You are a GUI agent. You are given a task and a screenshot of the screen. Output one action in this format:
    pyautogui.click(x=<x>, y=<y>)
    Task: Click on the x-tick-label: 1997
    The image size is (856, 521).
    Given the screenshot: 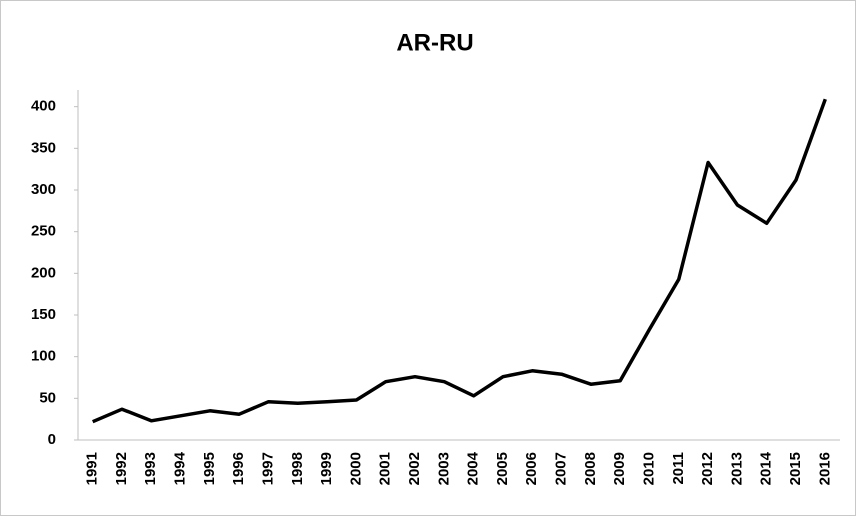 What is the action you would take?
    pyautogui.click(x=267, y=468)
    